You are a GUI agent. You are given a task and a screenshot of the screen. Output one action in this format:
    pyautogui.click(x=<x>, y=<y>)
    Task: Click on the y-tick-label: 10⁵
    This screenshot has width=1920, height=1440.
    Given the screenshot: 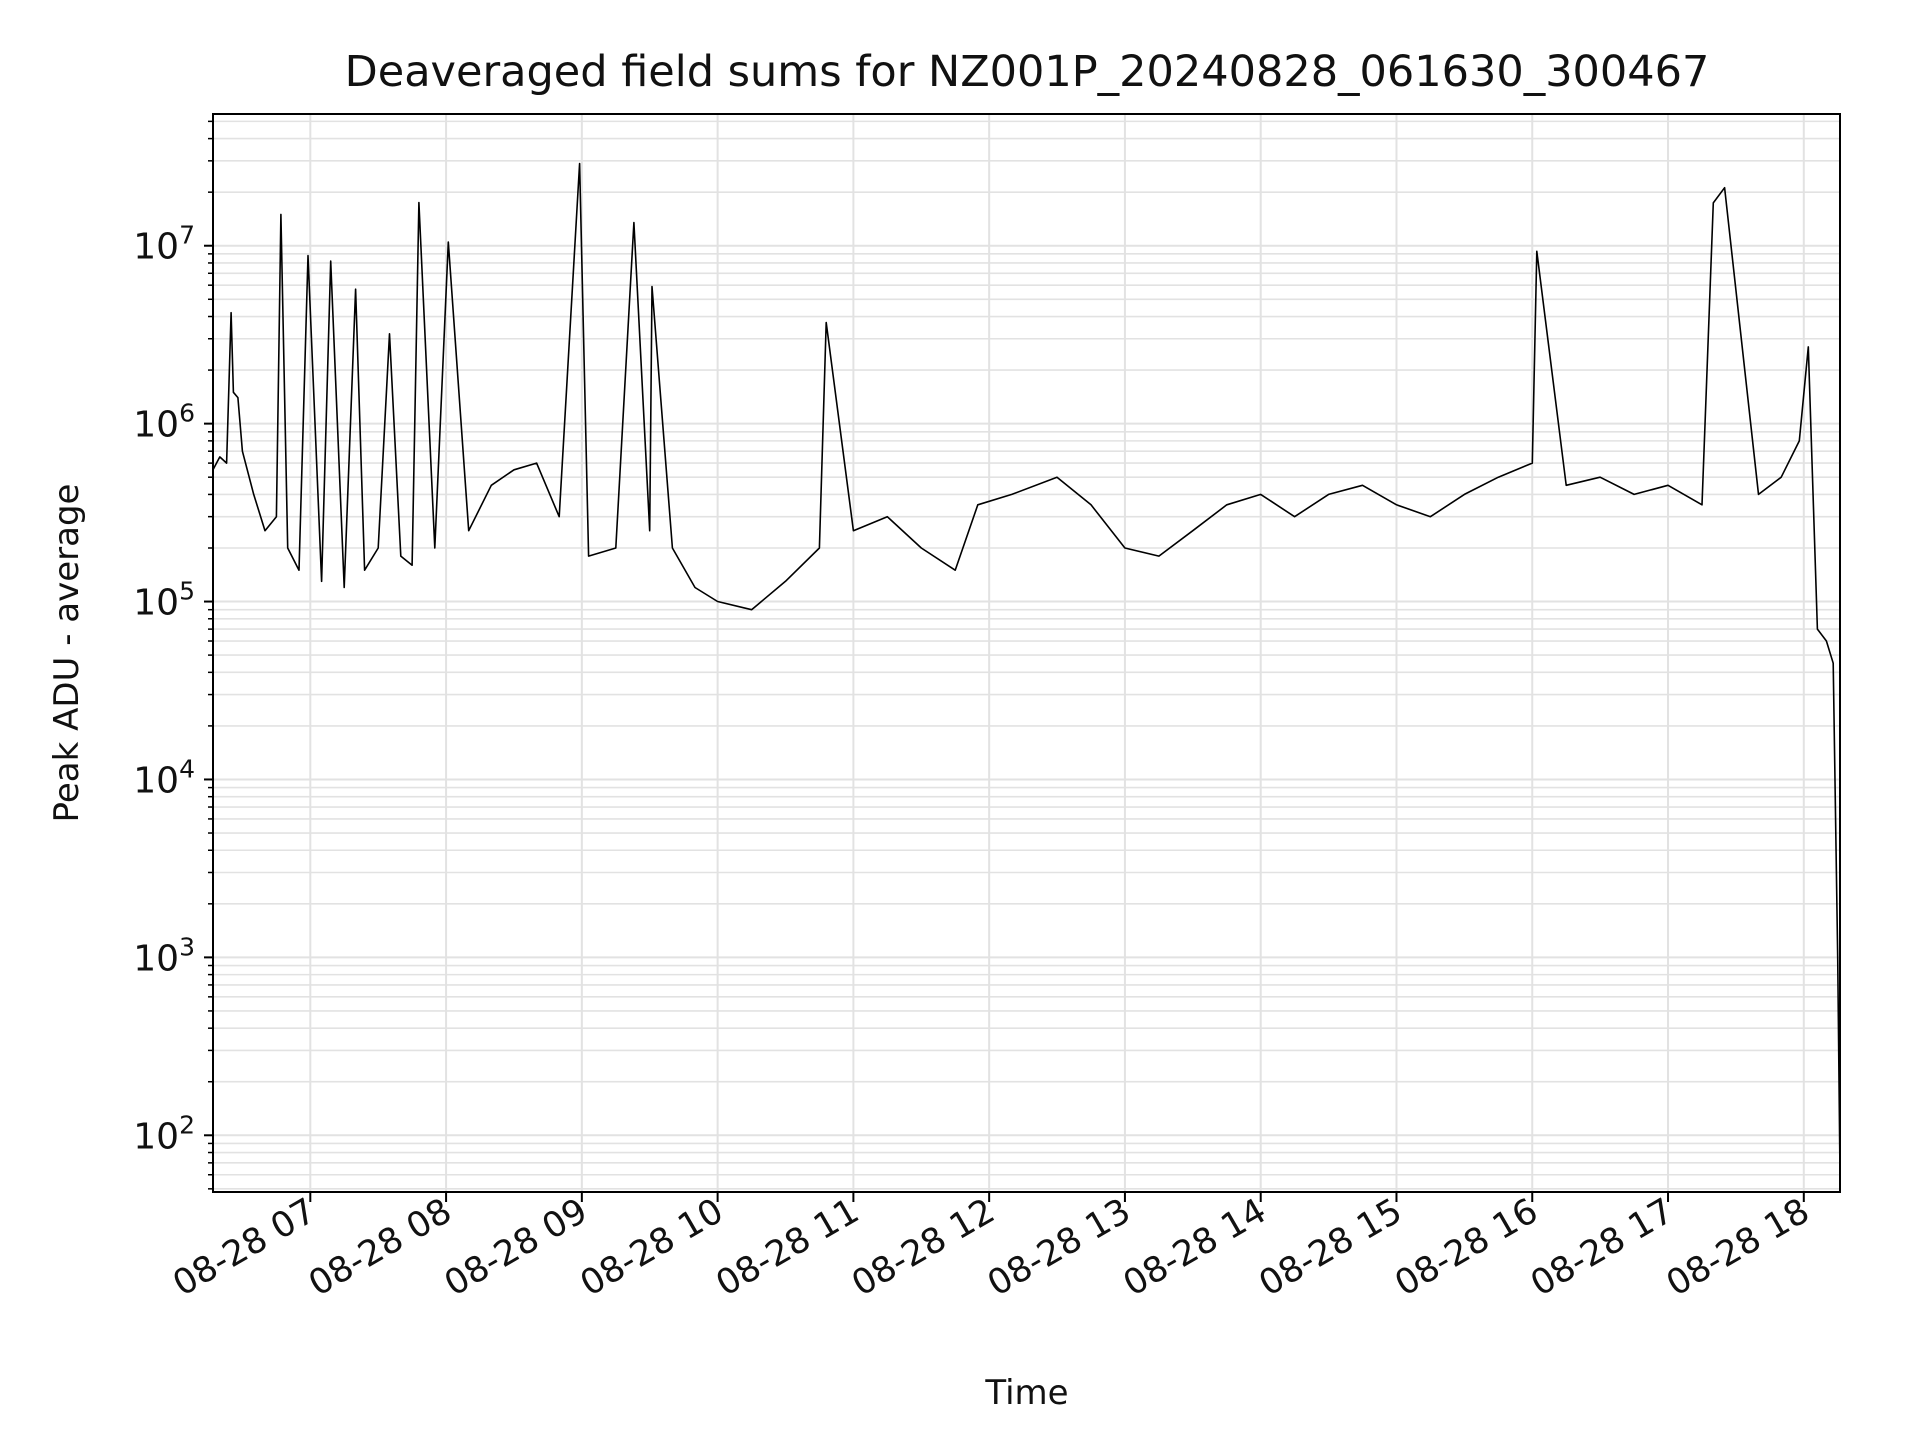 What is the action you would take?
    pyautogui.click(x=164, y=600)
    